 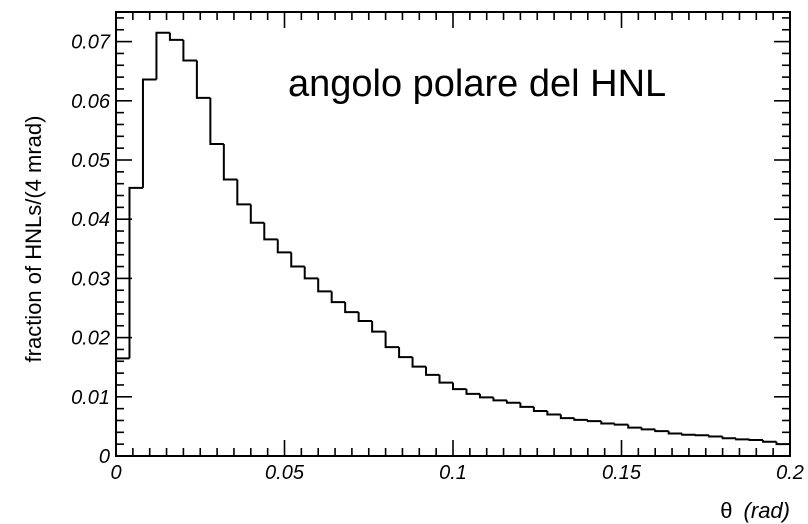 I want to click on y-tick-label: 0, so click(x=104, y=457).